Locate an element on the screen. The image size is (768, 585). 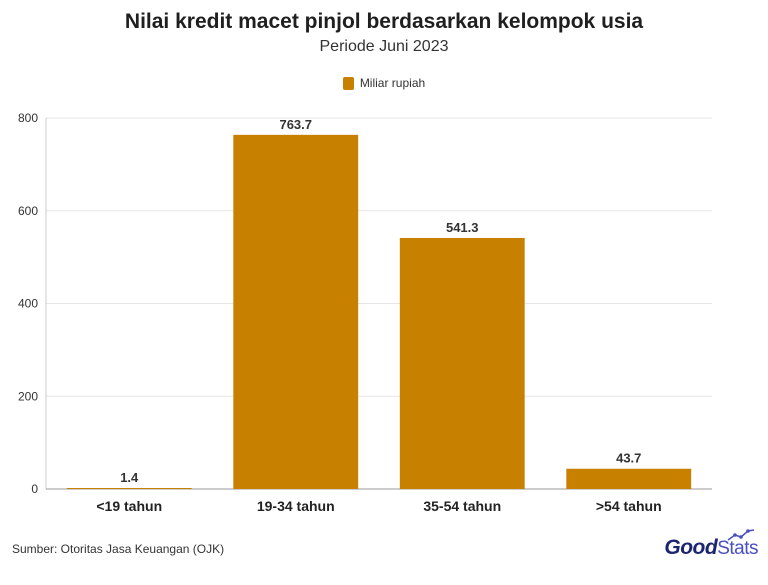
source-note: Sumber: Otoritas Jasa Keuangan (OJK) is located at coordinates (118, 549).